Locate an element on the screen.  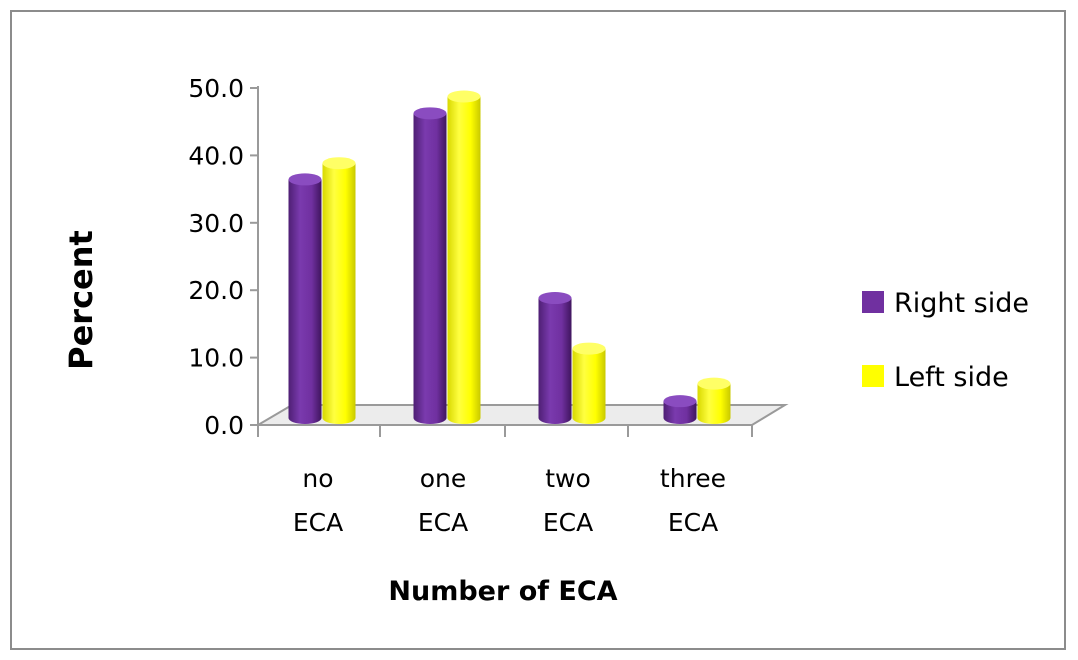
x-tick-label: three is located at coordinates (693, 478).